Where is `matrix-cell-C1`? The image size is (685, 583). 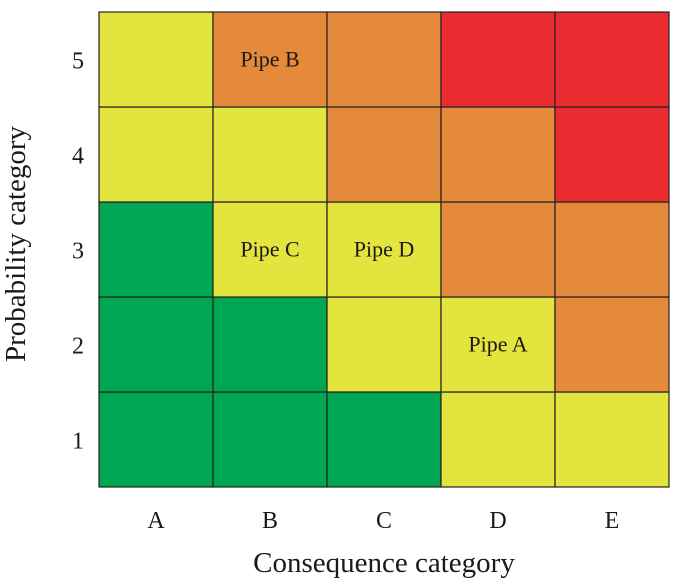
matrix-cell-C1 is located at coordinates (384, 439).